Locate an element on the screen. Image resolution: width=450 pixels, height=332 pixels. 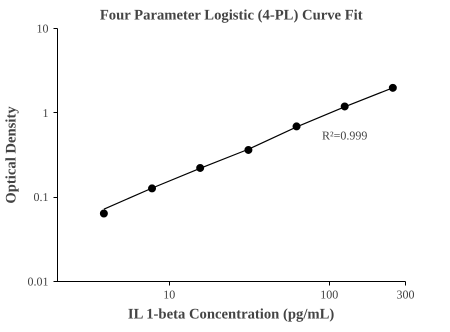
y-axis-title: Optical Density is located at coordinates (12, 155).